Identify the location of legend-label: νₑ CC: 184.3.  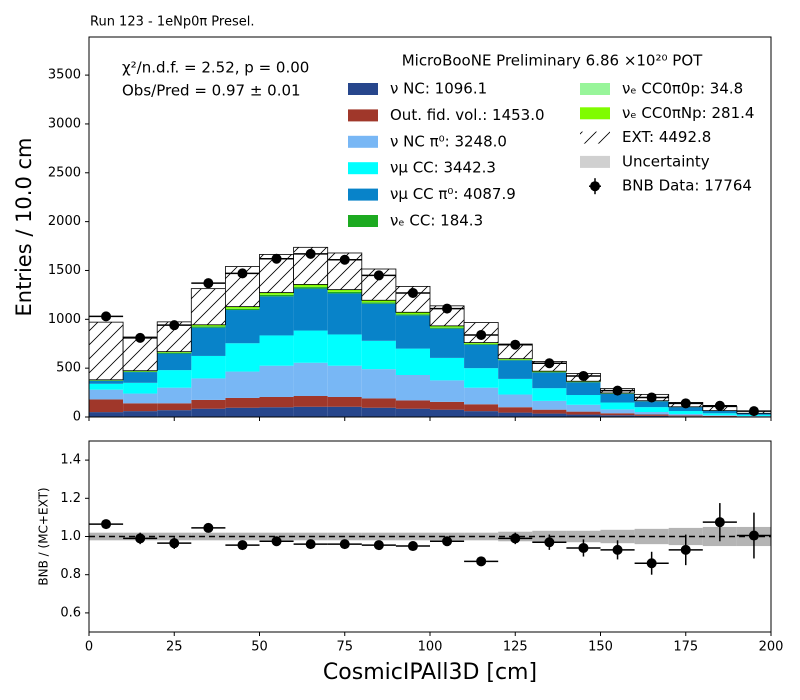
(436, 221).